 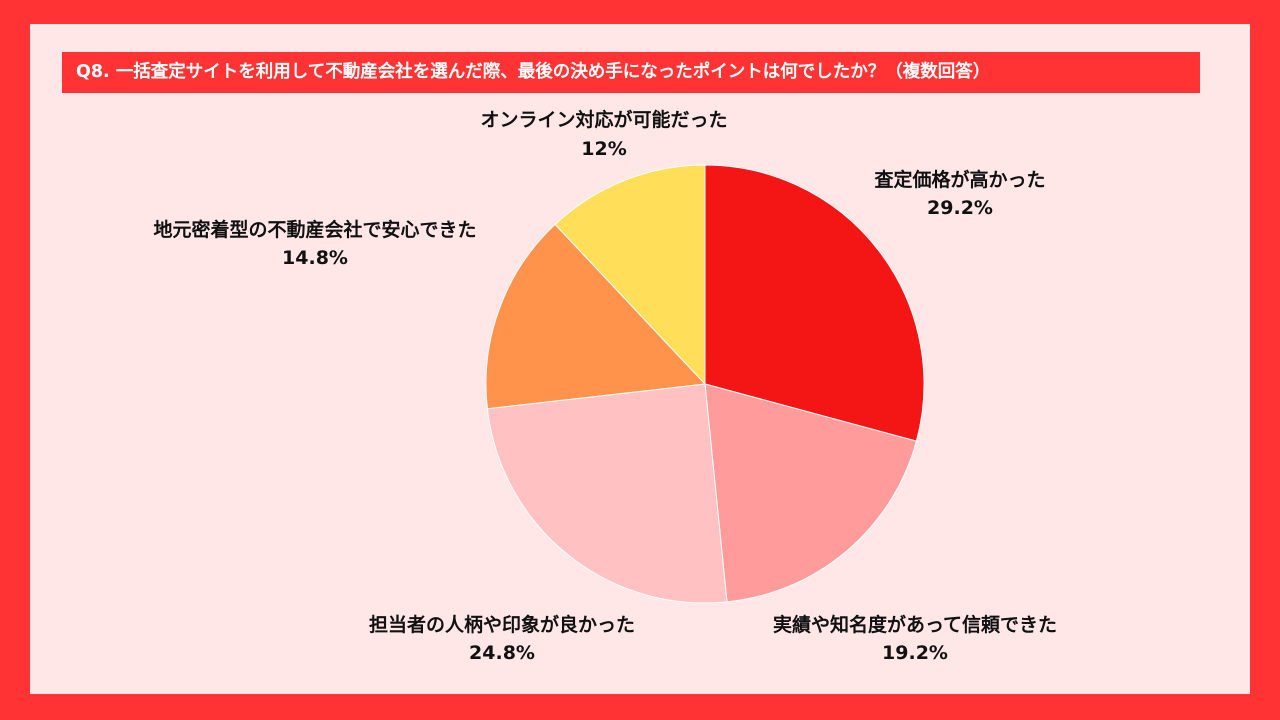 I want to click on slice-label-1: 査定価格が高かった, so click(x=959, y=179).